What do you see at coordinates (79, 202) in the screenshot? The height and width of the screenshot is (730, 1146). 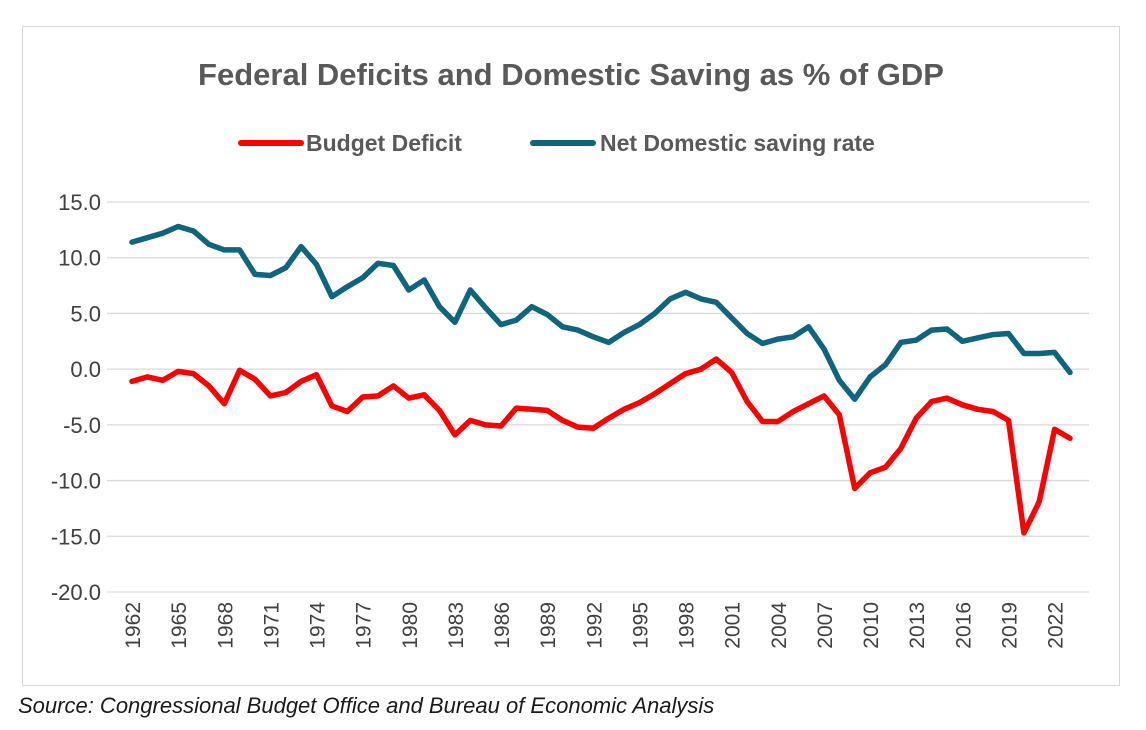 I see `y-tick-label: 15.0` at bounding box center [79, 202].